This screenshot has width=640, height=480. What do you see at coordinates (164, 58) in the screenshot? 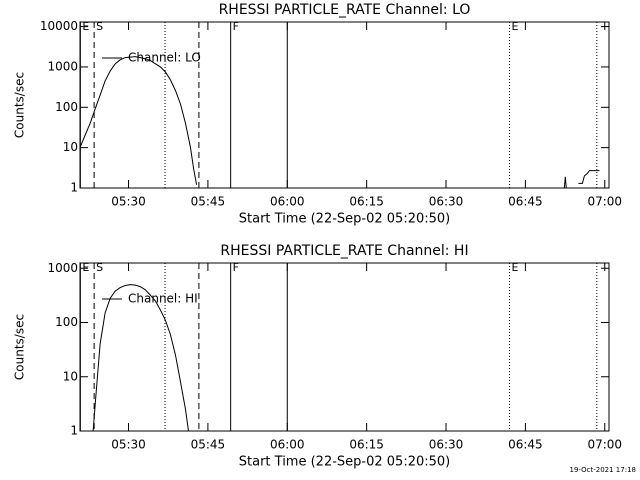
I see `legend-label: Channel: LO` at bounding box center [164, 58].